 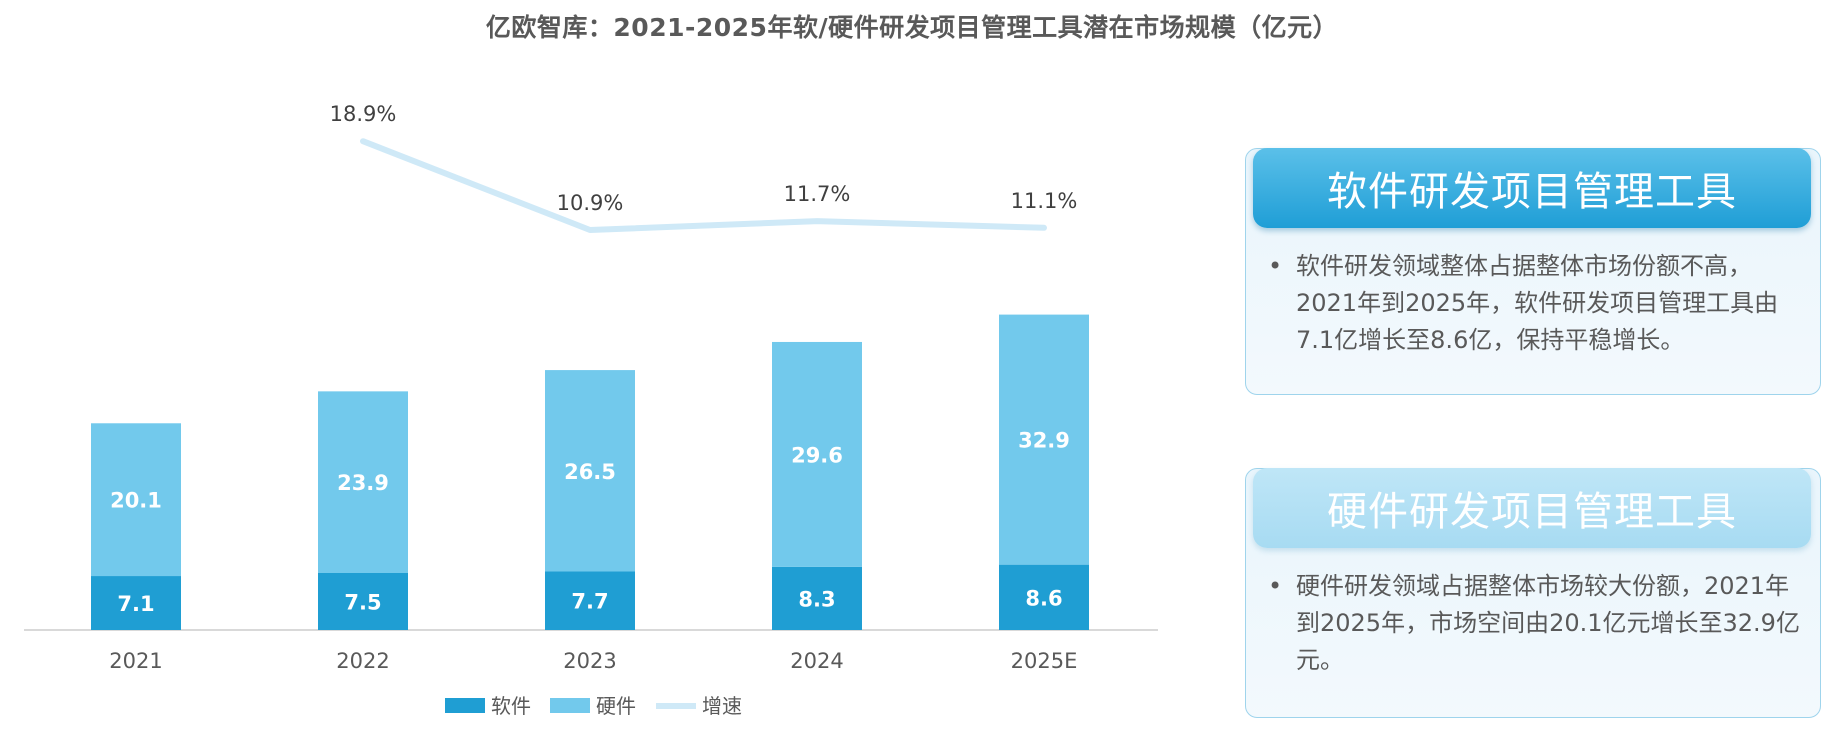 What do you see at coordinates (590, 203) in the screenshot?
I see `growth-rate-label: 10.9%` at bounding box center [590, 203].